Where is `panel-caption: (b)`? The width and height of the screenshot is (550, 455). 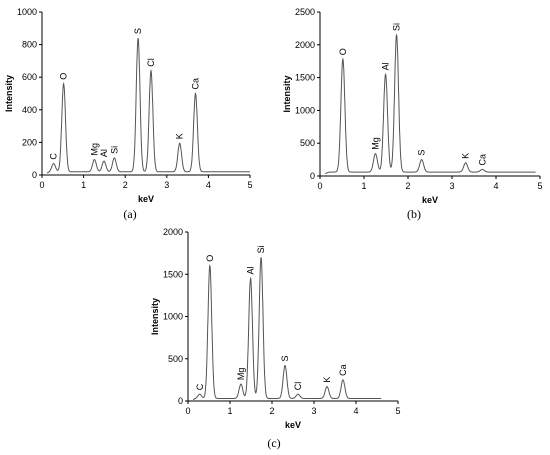
panel-caption: (b) is located at coordinates (414, 214).